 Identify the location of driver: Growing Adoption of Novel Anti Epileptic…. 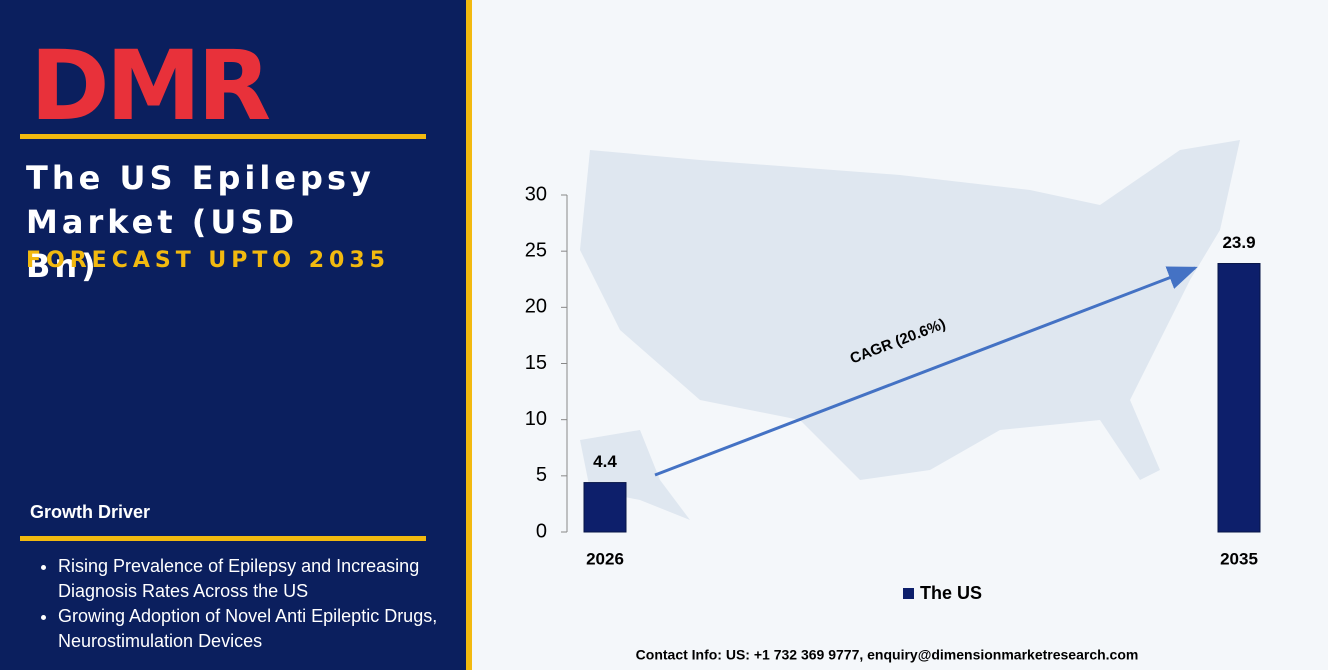
(253, 629).